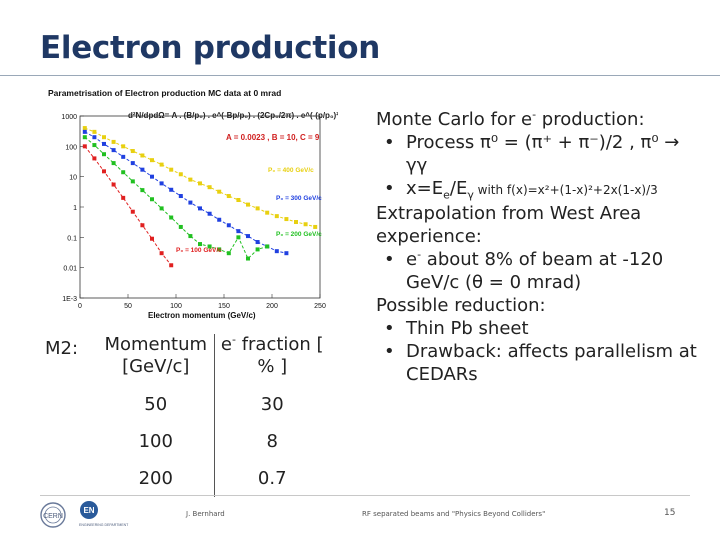 The image size is (720, 540). What do you see at coordinates (62, 348) in the screenshot?
I see `m2-label: M2:` at bounding box center [62, 348].